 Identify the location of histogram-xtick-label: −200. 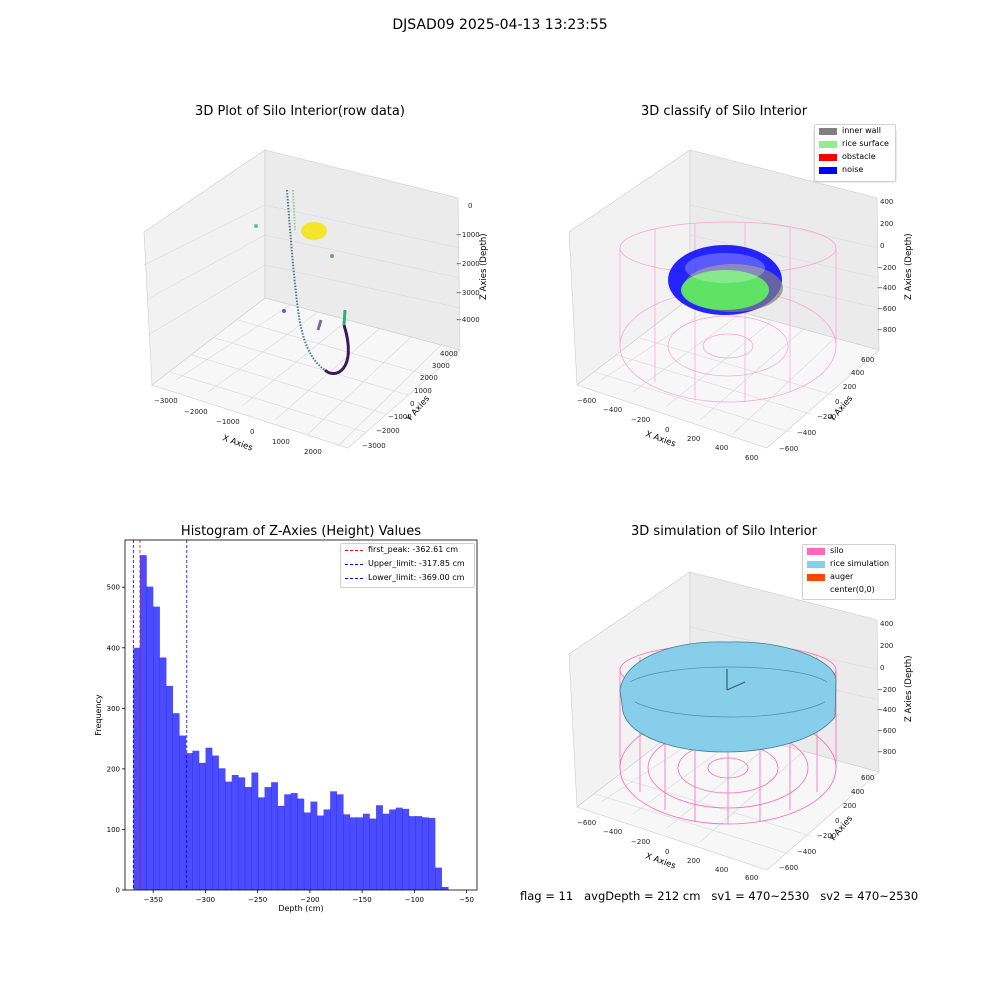
(309, 900).